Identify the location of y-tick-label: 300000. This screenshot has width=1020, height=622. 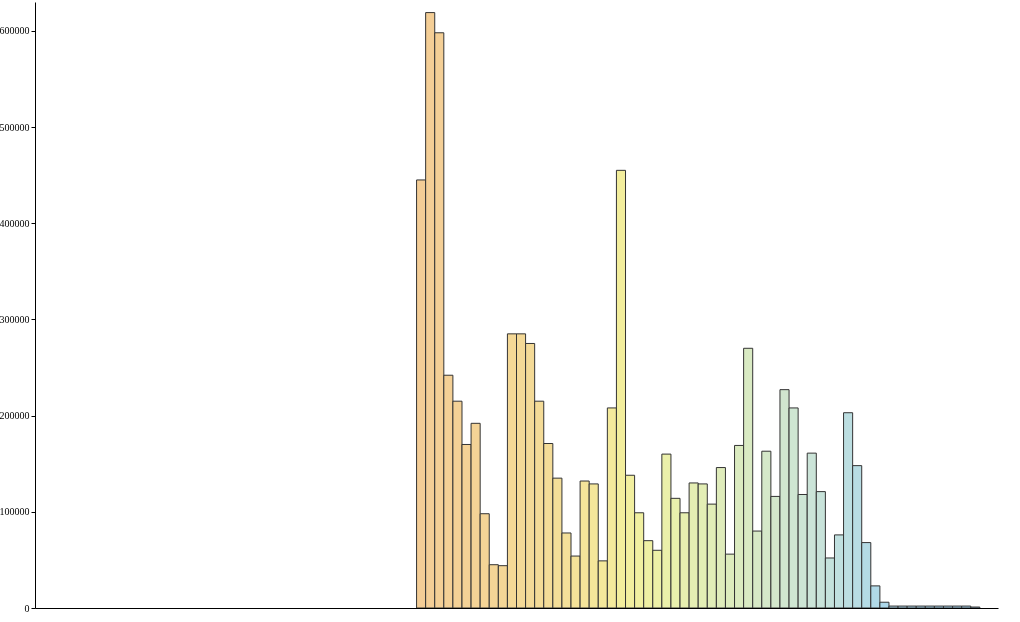
(15, 319).